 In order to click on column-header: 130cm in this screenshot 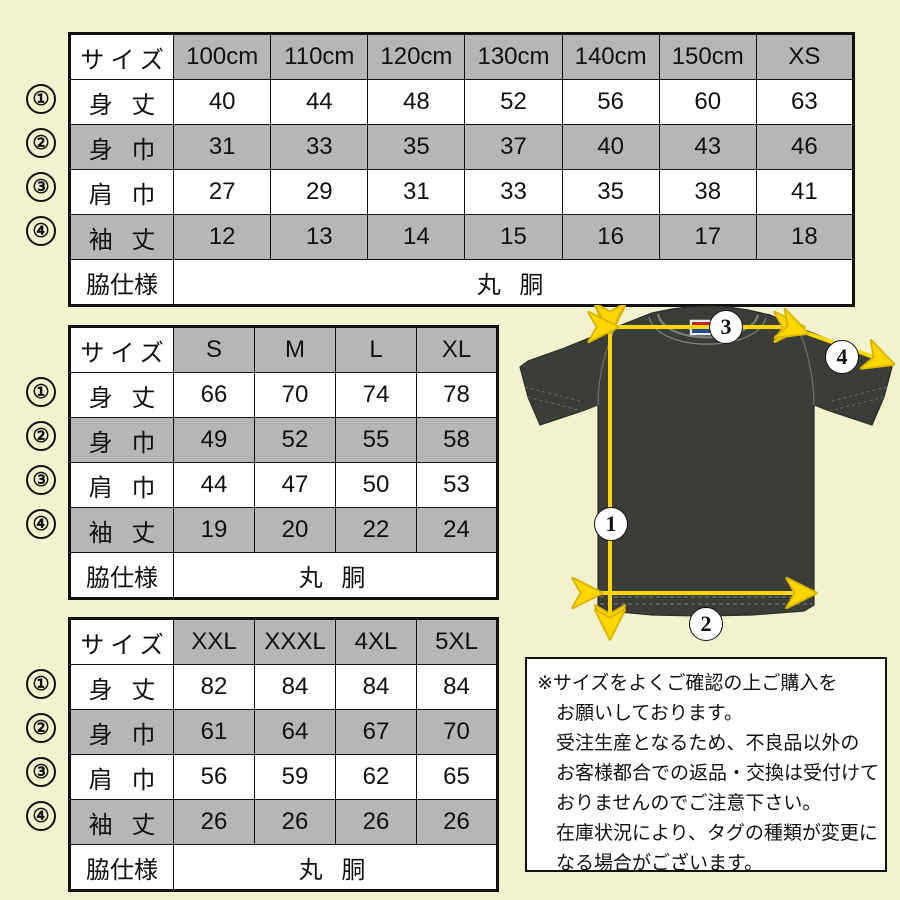, I will do `click(513, 56)`.